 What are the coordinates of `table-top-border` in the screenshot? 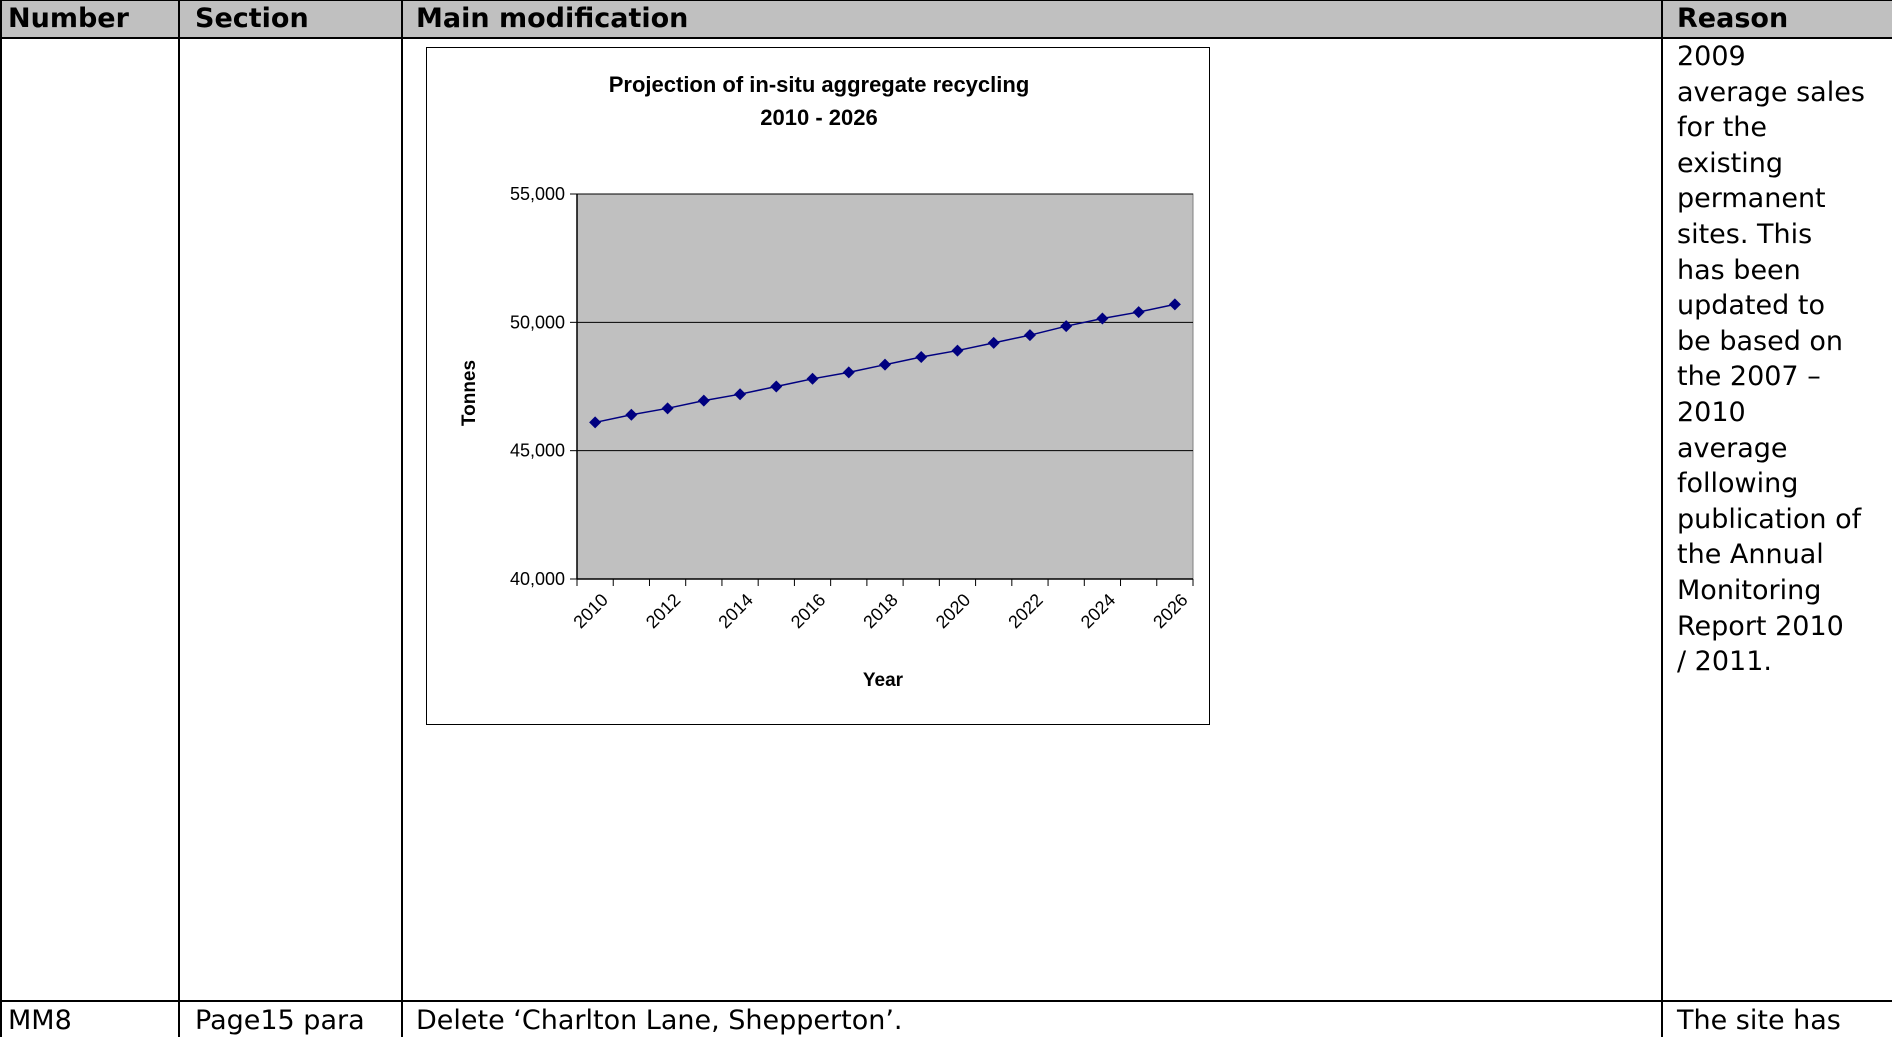 It's located at (946, 0).